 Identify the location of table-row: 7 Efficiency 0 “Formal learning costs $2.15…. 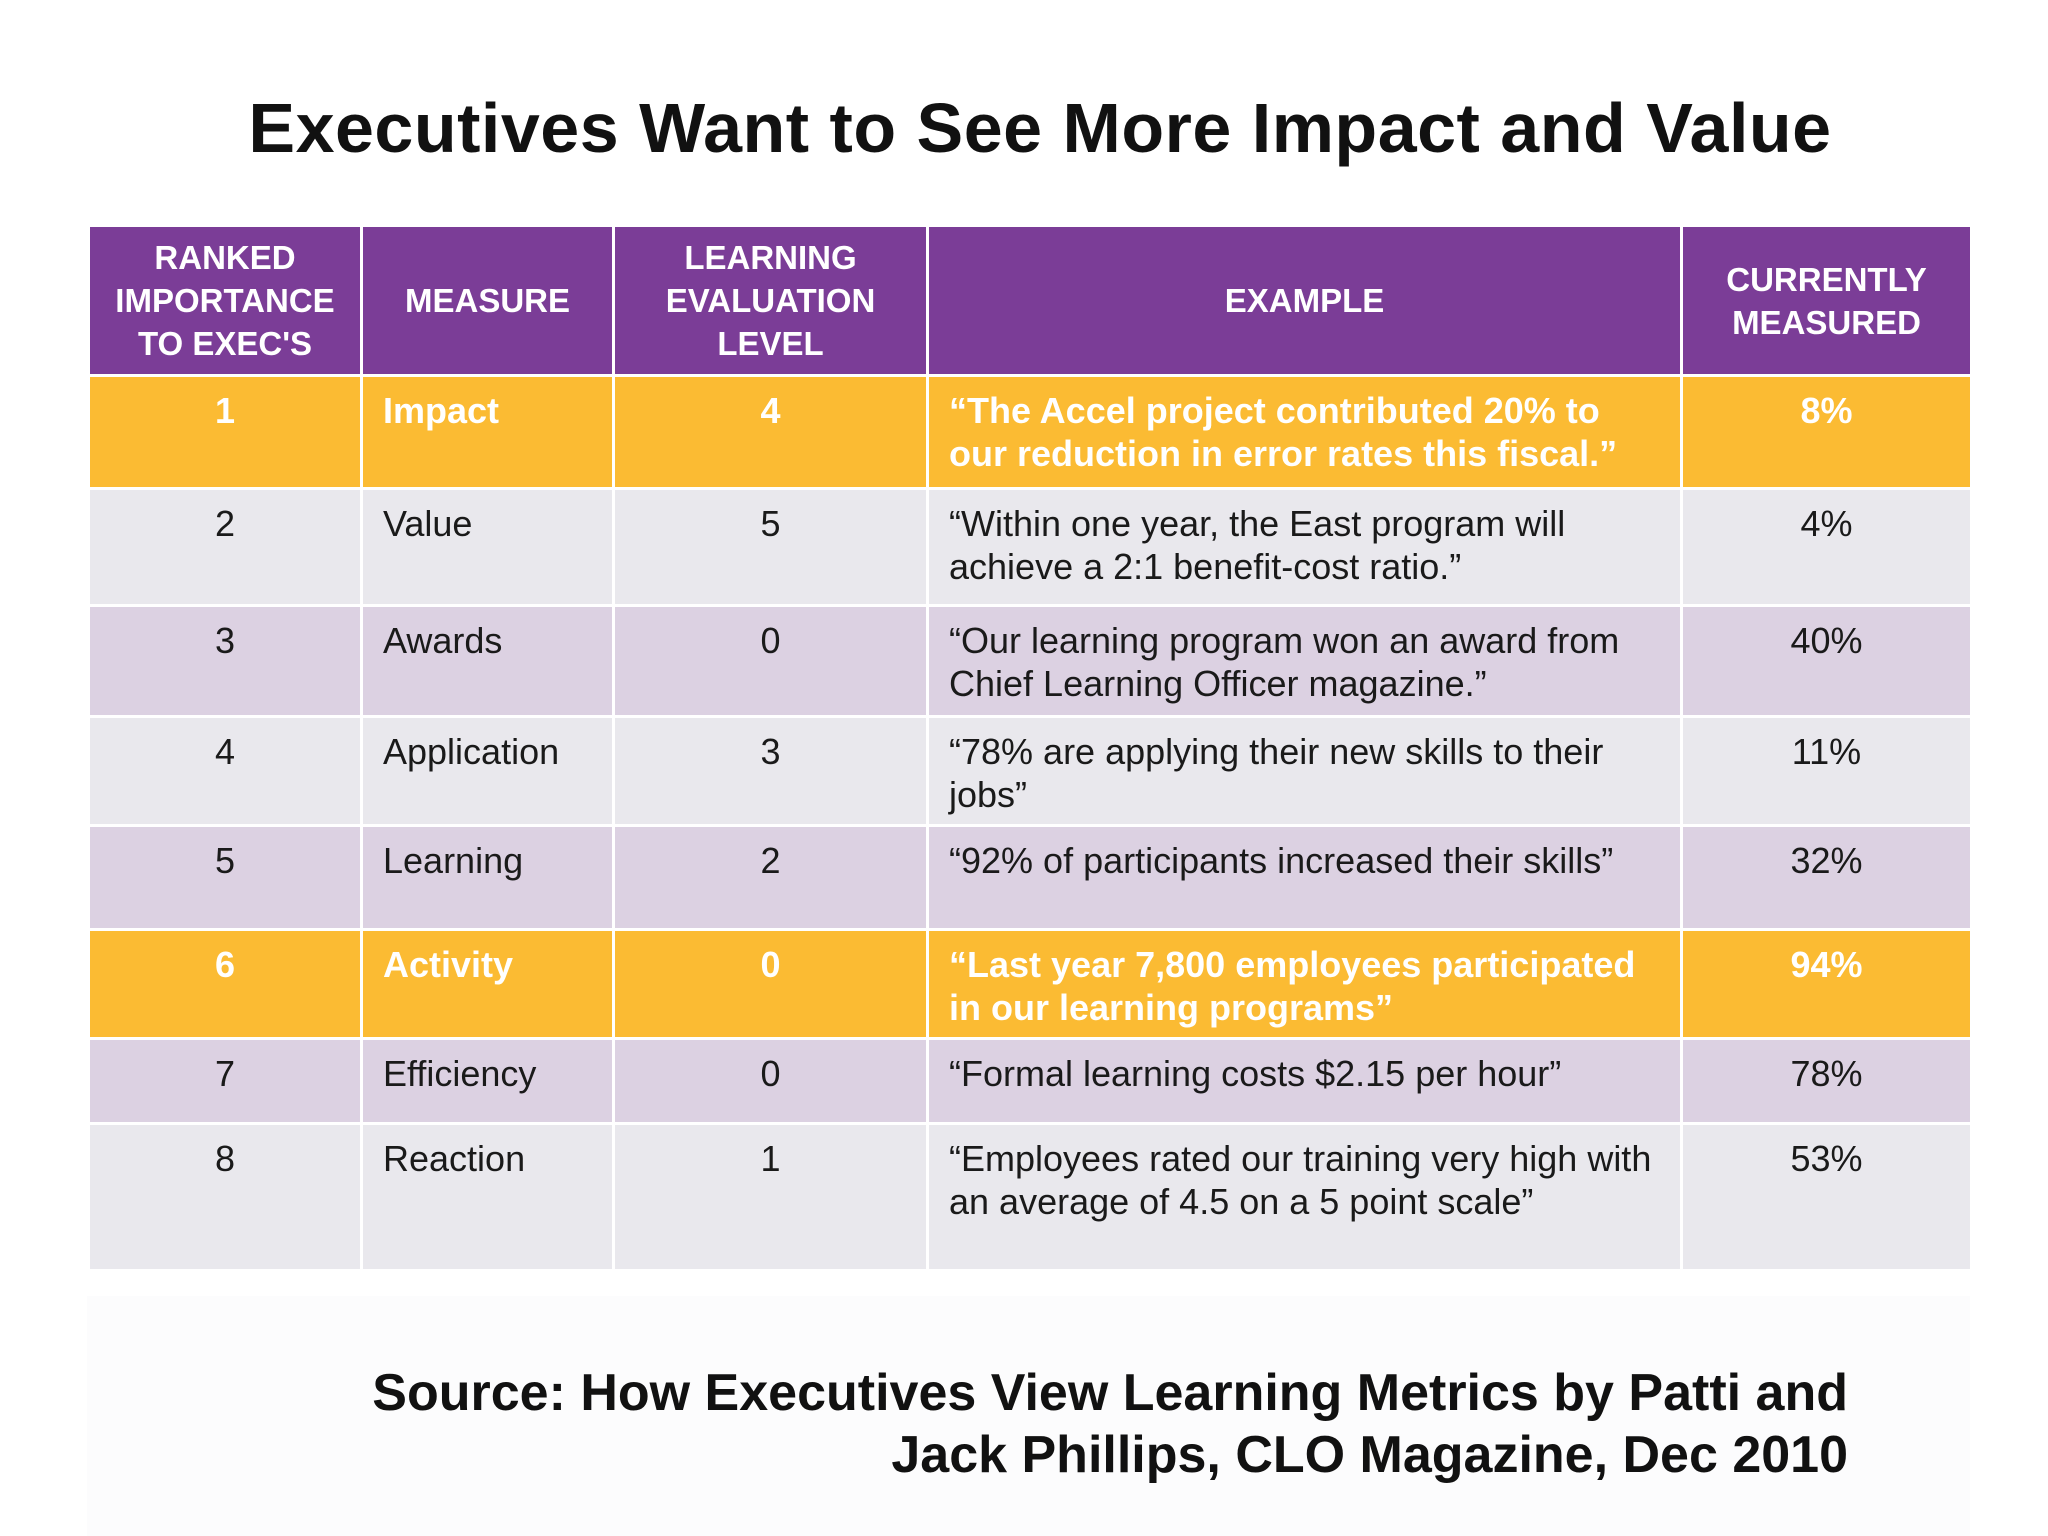
(1030, 1081).